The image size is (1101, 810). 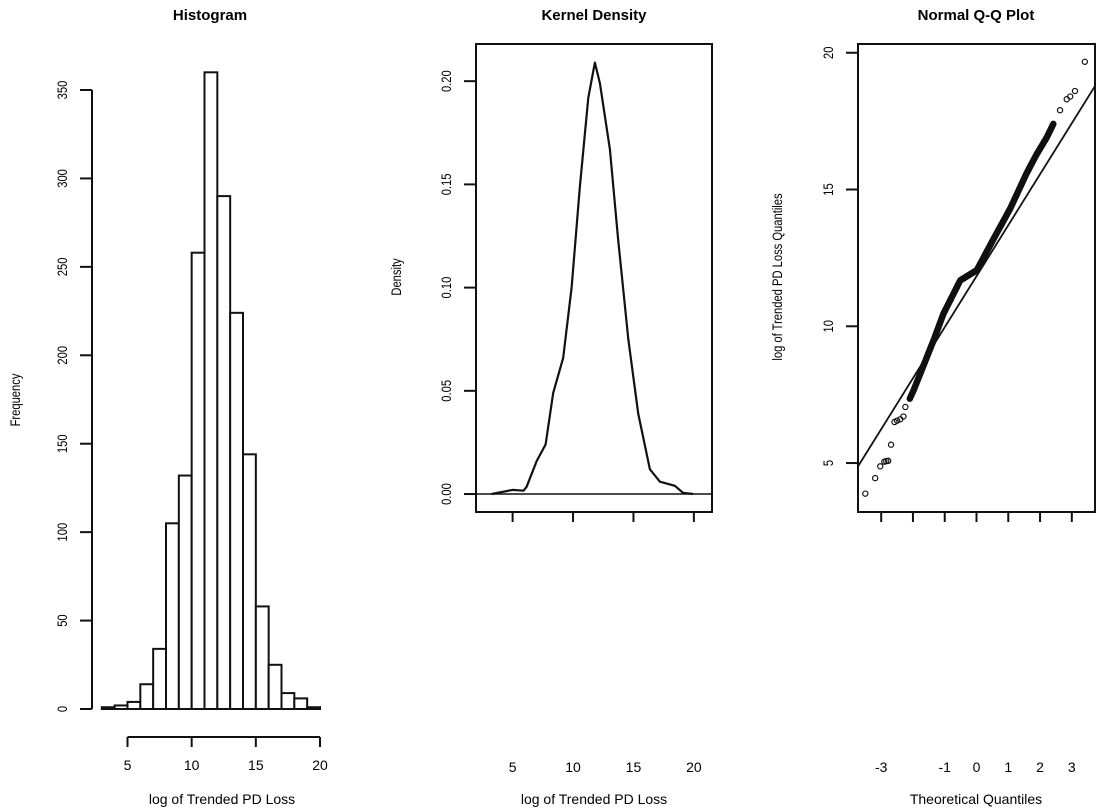 What do you see at coordinates (210, 15) in the screenshot?
I see `histogram-title: Histogram` at bounding box center [210, 15].